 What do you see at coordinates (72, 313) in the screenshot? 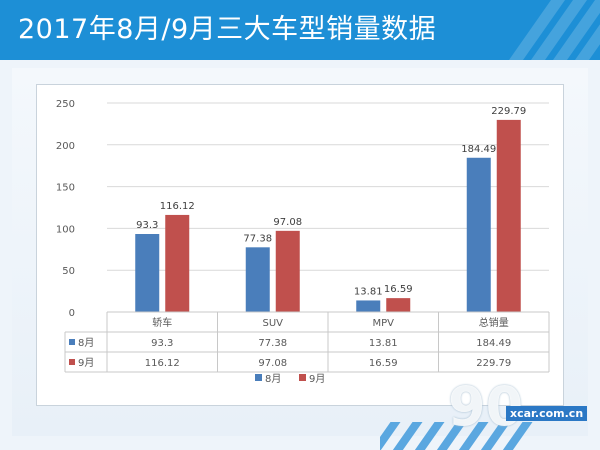
I see `y-tick-label: 0` at bounding box center [72, 313].